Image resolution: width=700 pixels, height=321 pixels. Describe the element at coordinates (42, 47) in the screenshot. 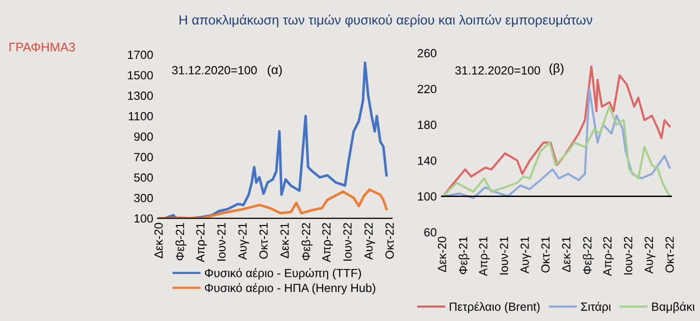

I see `text: ΓΡΑΦΗΜΑ3` at that location.